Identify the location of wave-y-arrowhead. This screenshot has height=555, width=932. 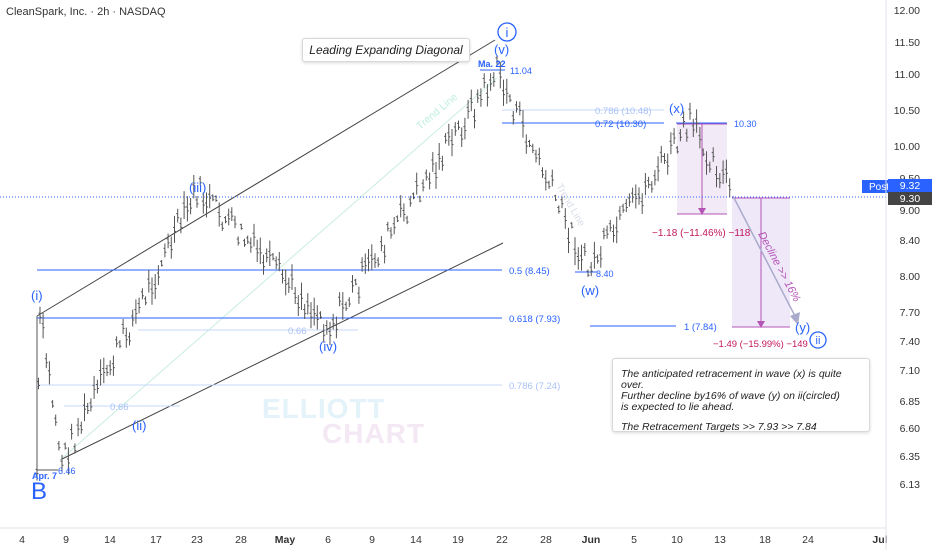
(761, 324).